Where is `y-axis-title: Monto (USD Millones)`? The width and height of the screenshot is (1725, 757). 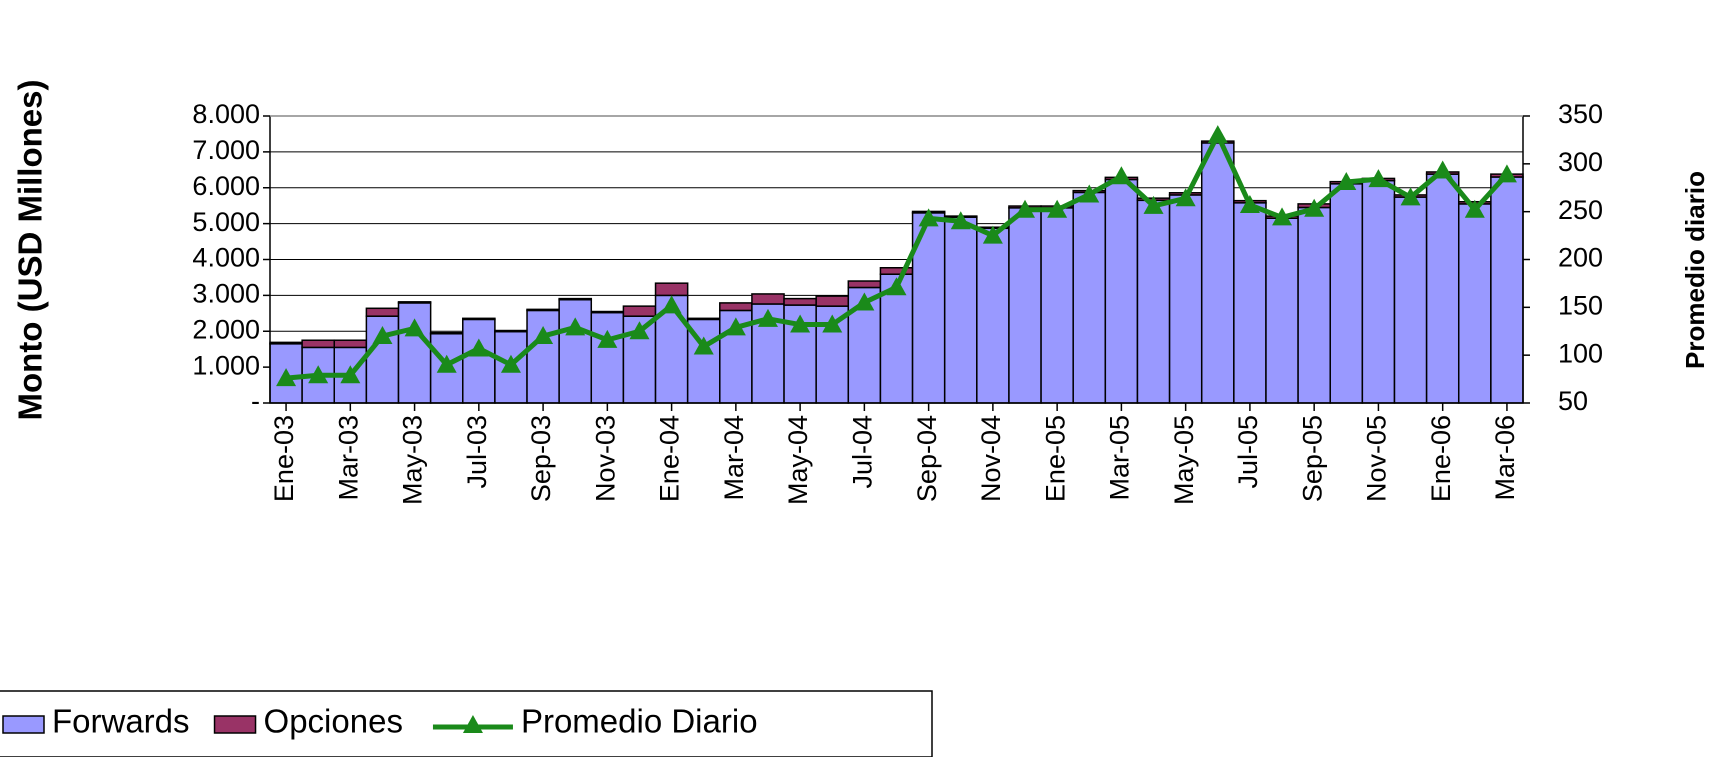 y-axis-title: Monto (USD Millones) is located at coordinates (30, 250).